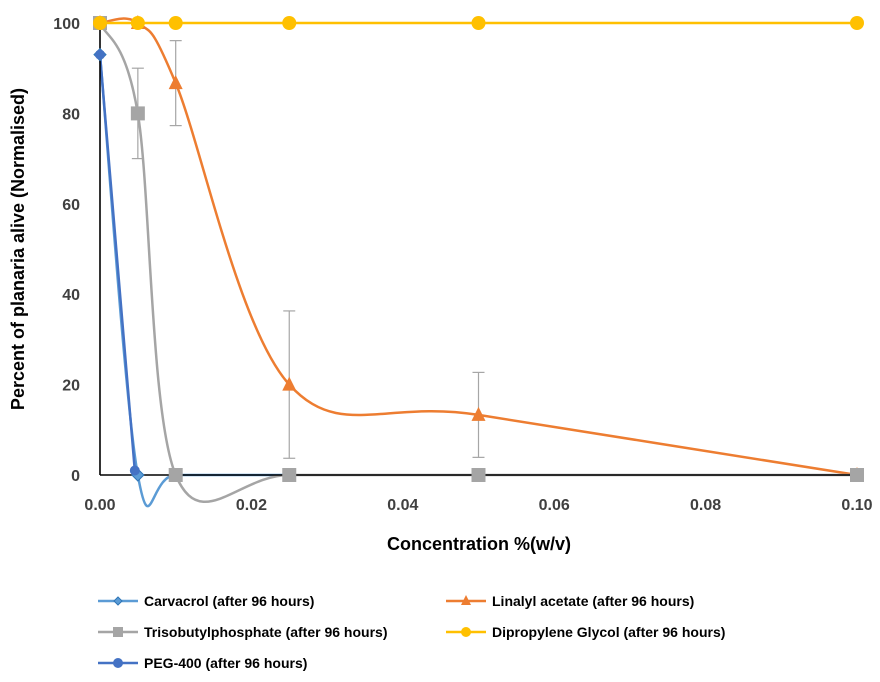 This screenshot has height=682, width=880. What do you see at coordinates (479, 544) in the screenshot?
I see `x-axis-title: Concentration %(w/v)` at bounding box center [479, 544].